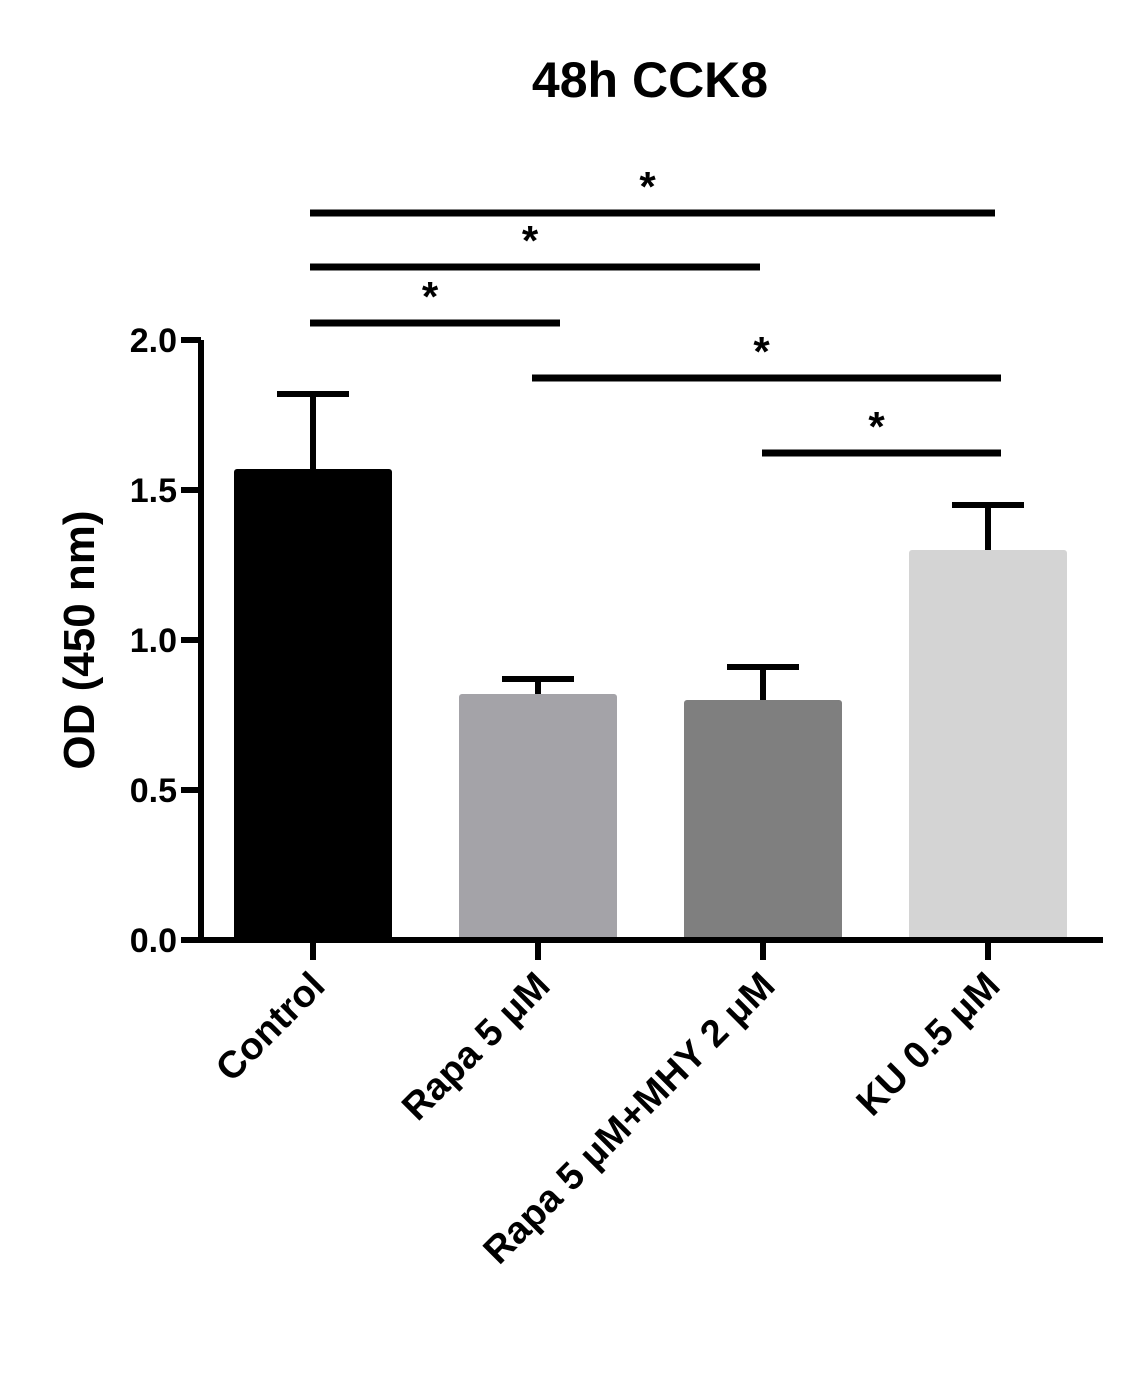 The height and width of the screenshot is (1377, 1131). What do you see at coordinates (761, 351) in the screenshot?
I see `significance-star-3: *` at bounding box center [761, 351].